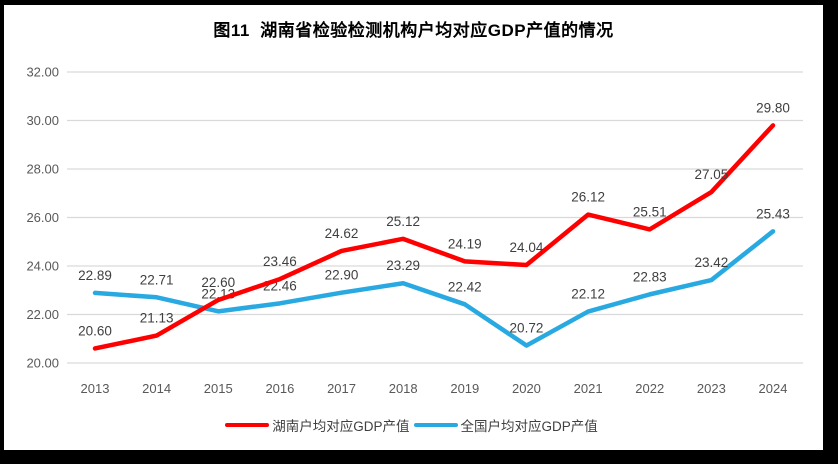 This screenshot has height=464, width=838. I want to click on data-point-label: 20.60, so click(95, 330).